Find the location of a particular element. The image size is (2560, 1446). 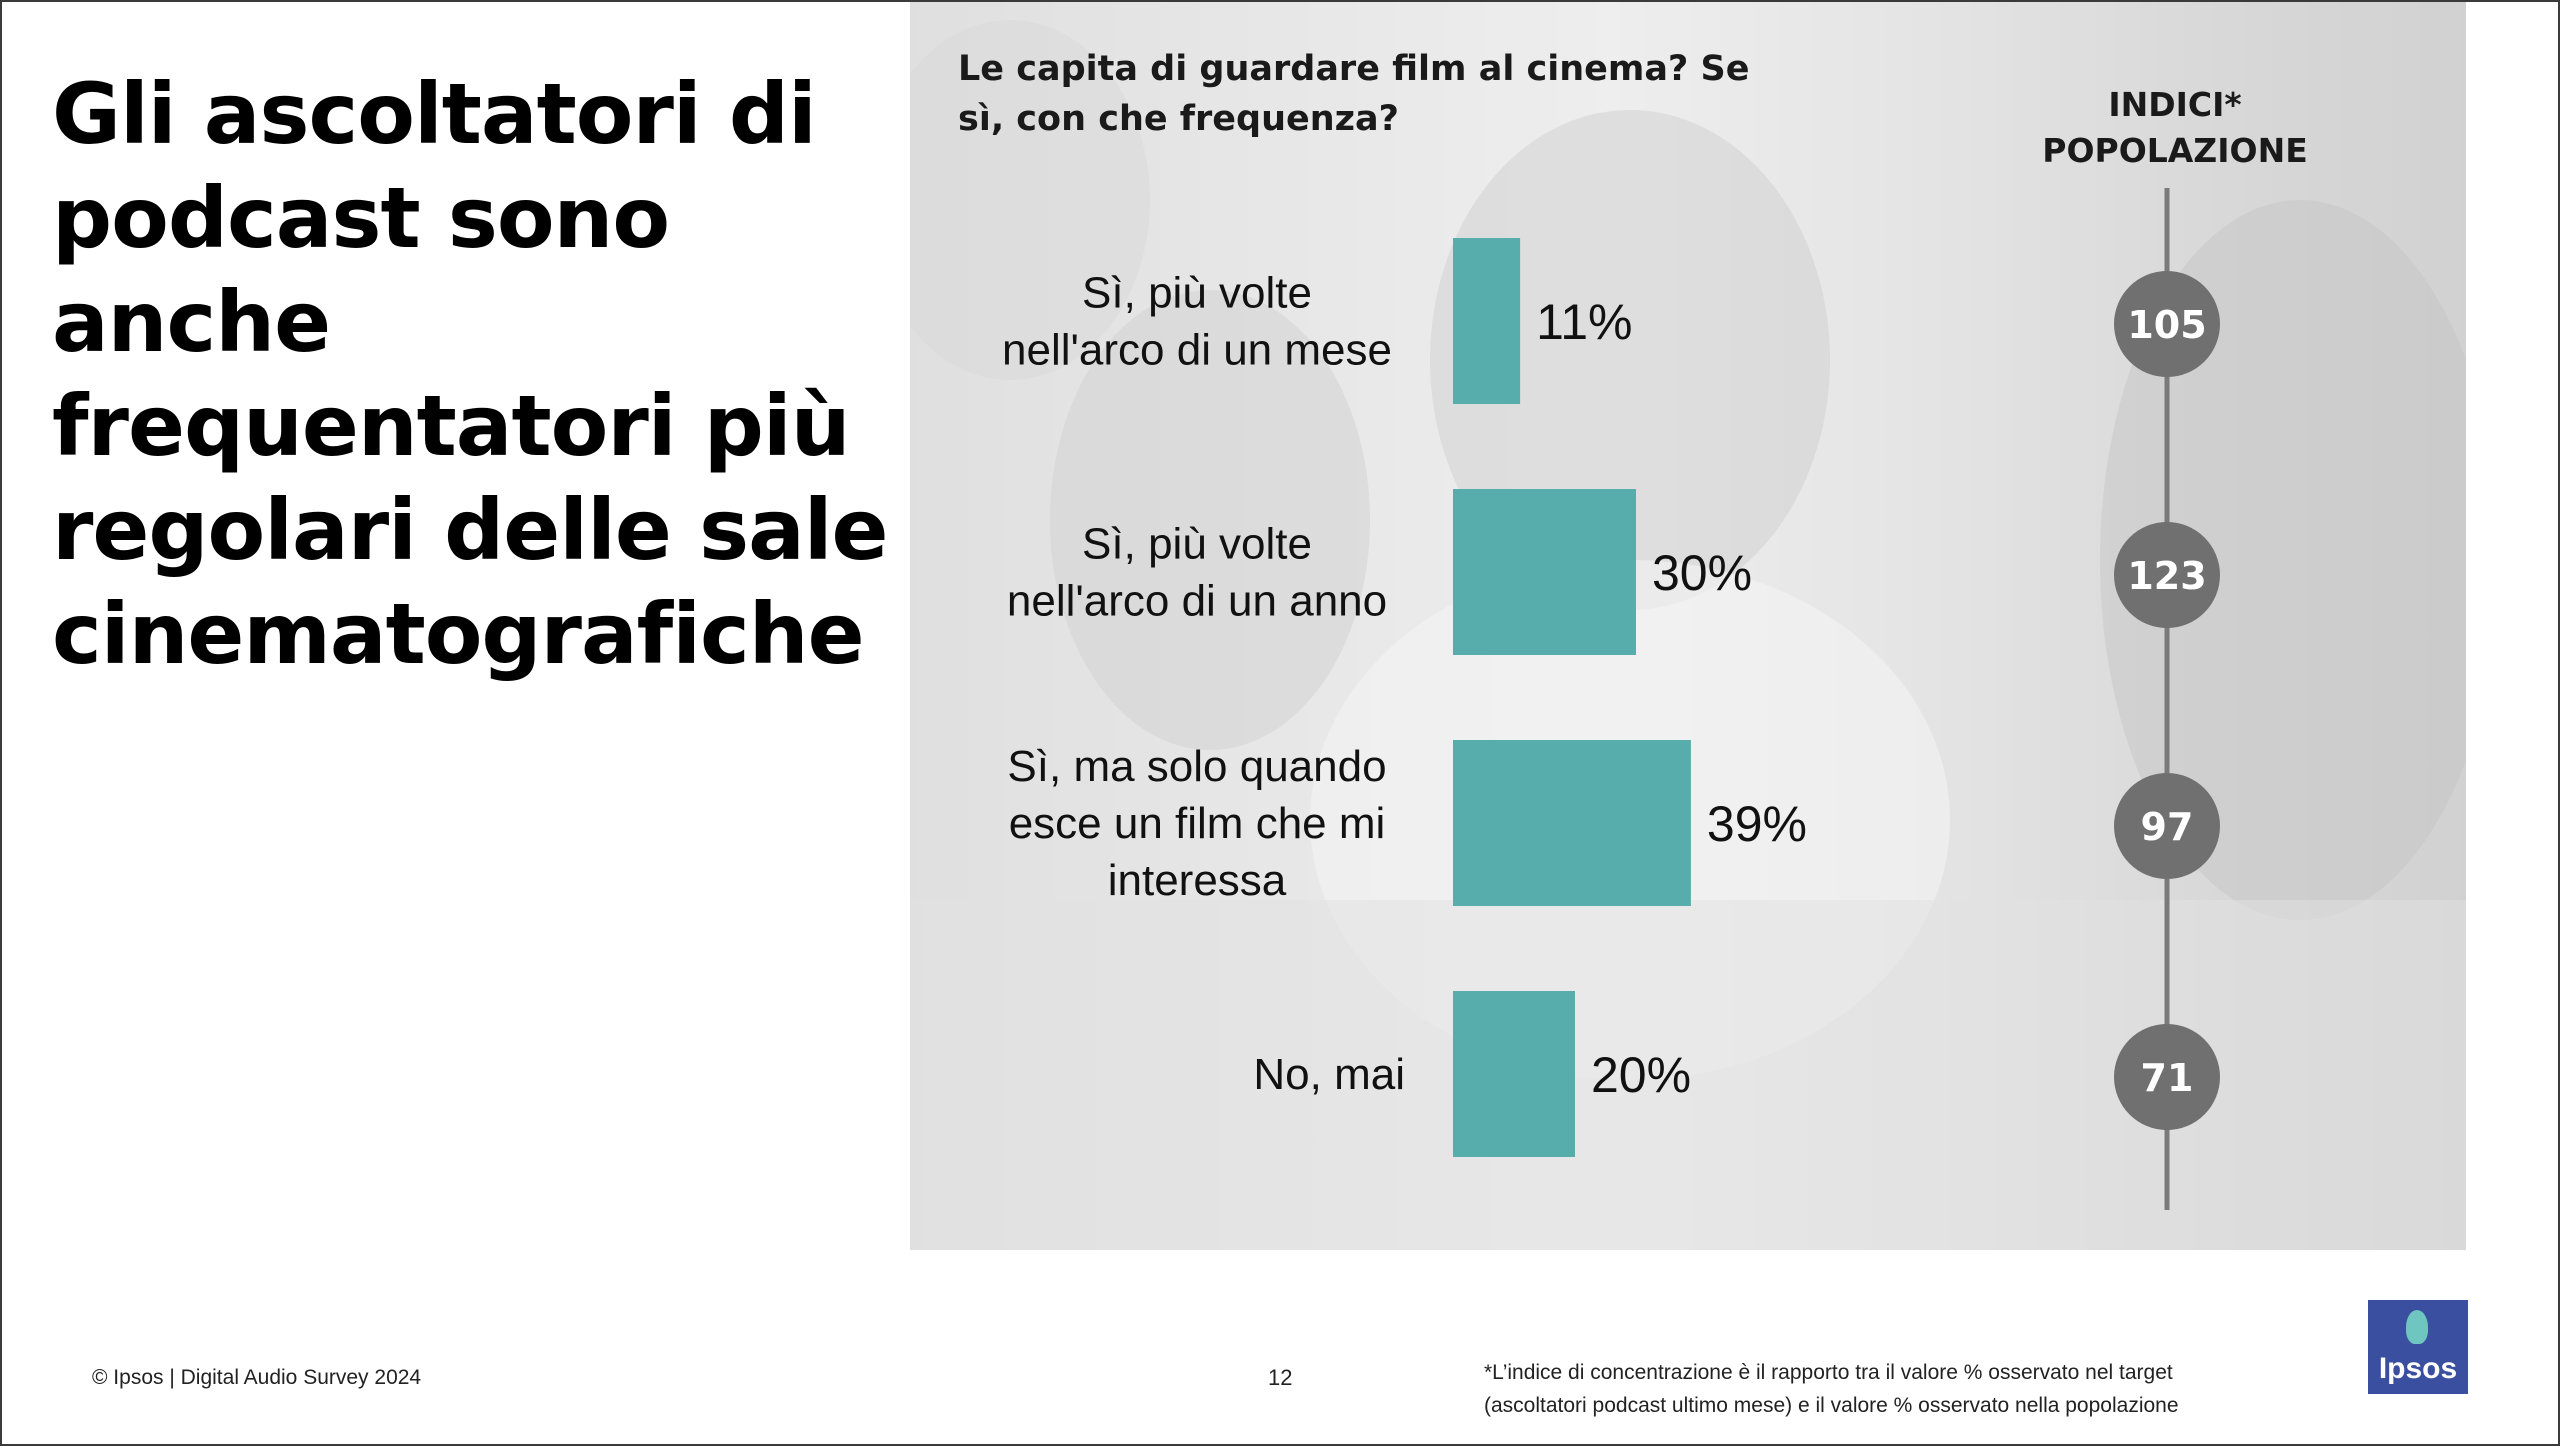

category-label-2-2: interessa is located at coordinates (1197, 880).